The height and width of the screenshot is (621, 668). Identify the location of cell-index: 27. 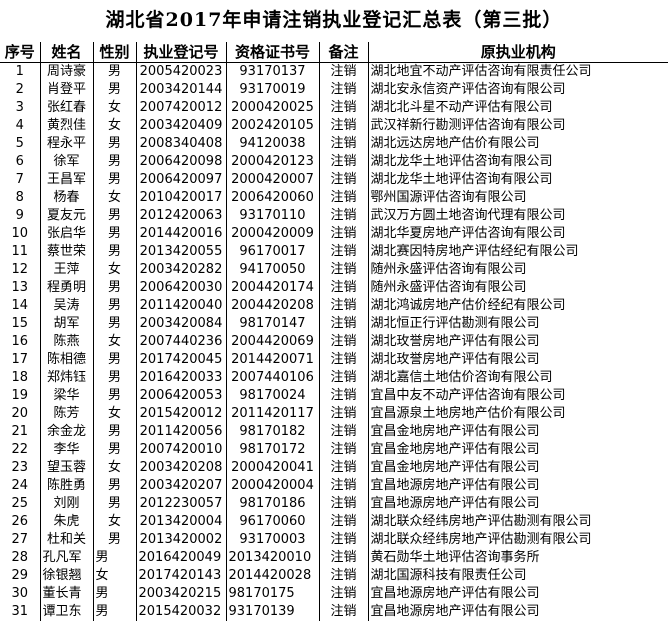
(20, 539).